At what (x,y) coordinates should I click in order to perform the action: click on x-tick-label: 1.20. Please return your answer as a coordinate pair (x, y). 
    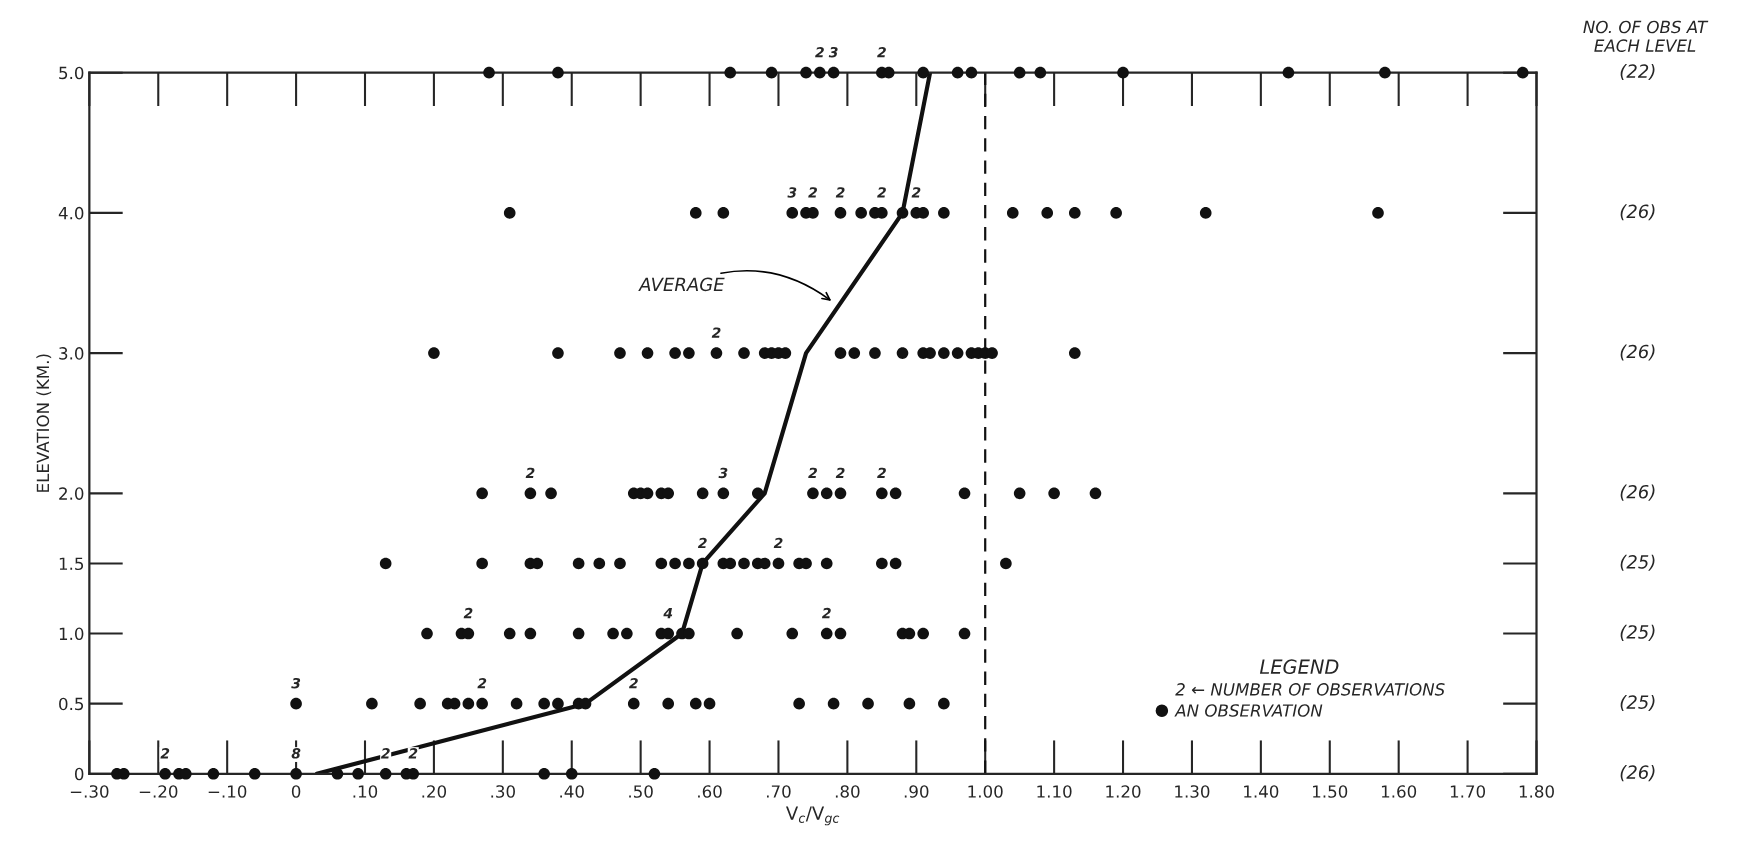
    Looking at the image, I should click on (1123, 791).